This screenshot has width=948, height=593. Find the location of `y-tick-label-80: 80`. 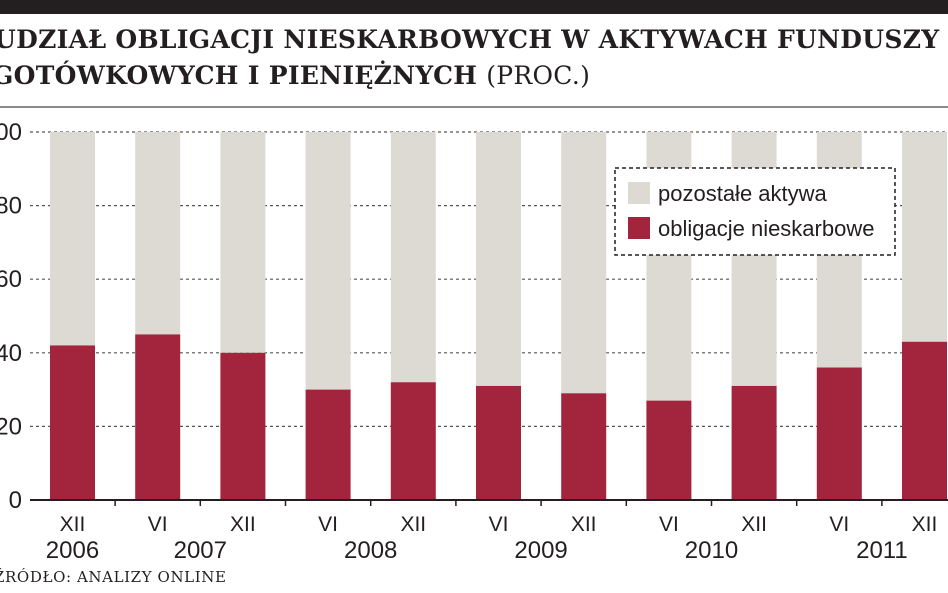

y-tick-label-80: 80 is located at coordinates (11, 206).